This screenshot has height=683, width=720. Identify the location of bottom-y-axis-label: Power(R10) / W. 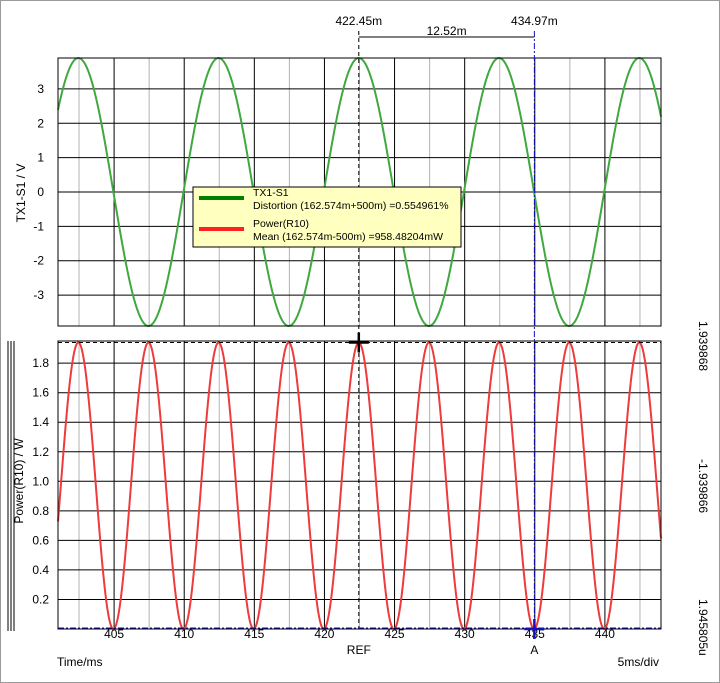
(19, 481).